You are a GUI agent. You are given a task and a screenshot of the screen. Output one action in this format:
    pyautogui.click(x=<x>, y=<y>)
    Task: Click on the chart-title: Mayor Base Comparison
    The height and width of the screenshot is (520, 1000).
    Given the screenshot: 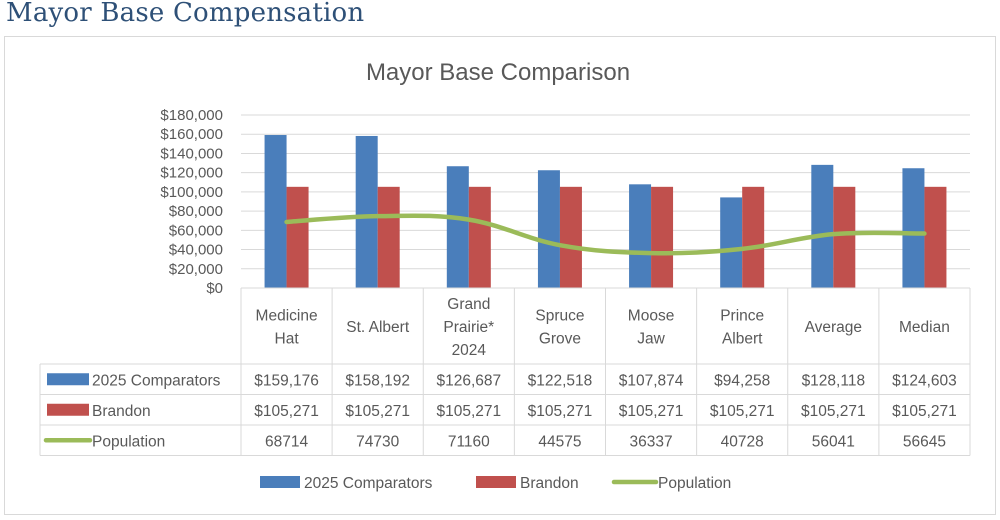 What is the action you would take?
    pyautogui.click(x=498, y=72)
    